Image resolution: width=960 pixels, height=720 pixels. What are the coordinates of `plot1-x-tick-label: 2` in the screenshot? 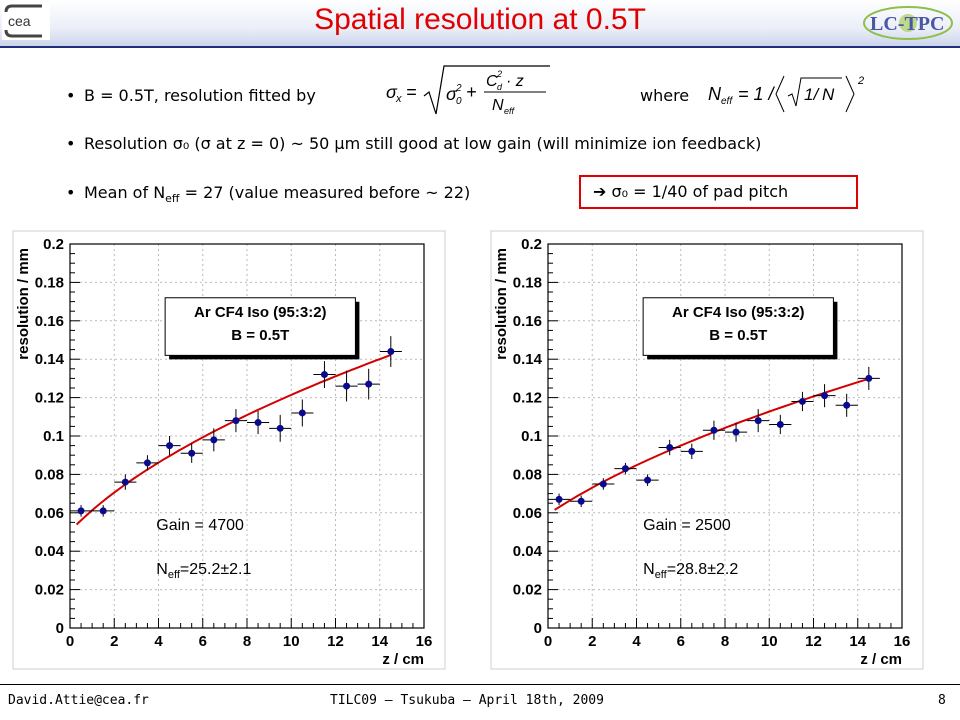 It's located at (592, 641).